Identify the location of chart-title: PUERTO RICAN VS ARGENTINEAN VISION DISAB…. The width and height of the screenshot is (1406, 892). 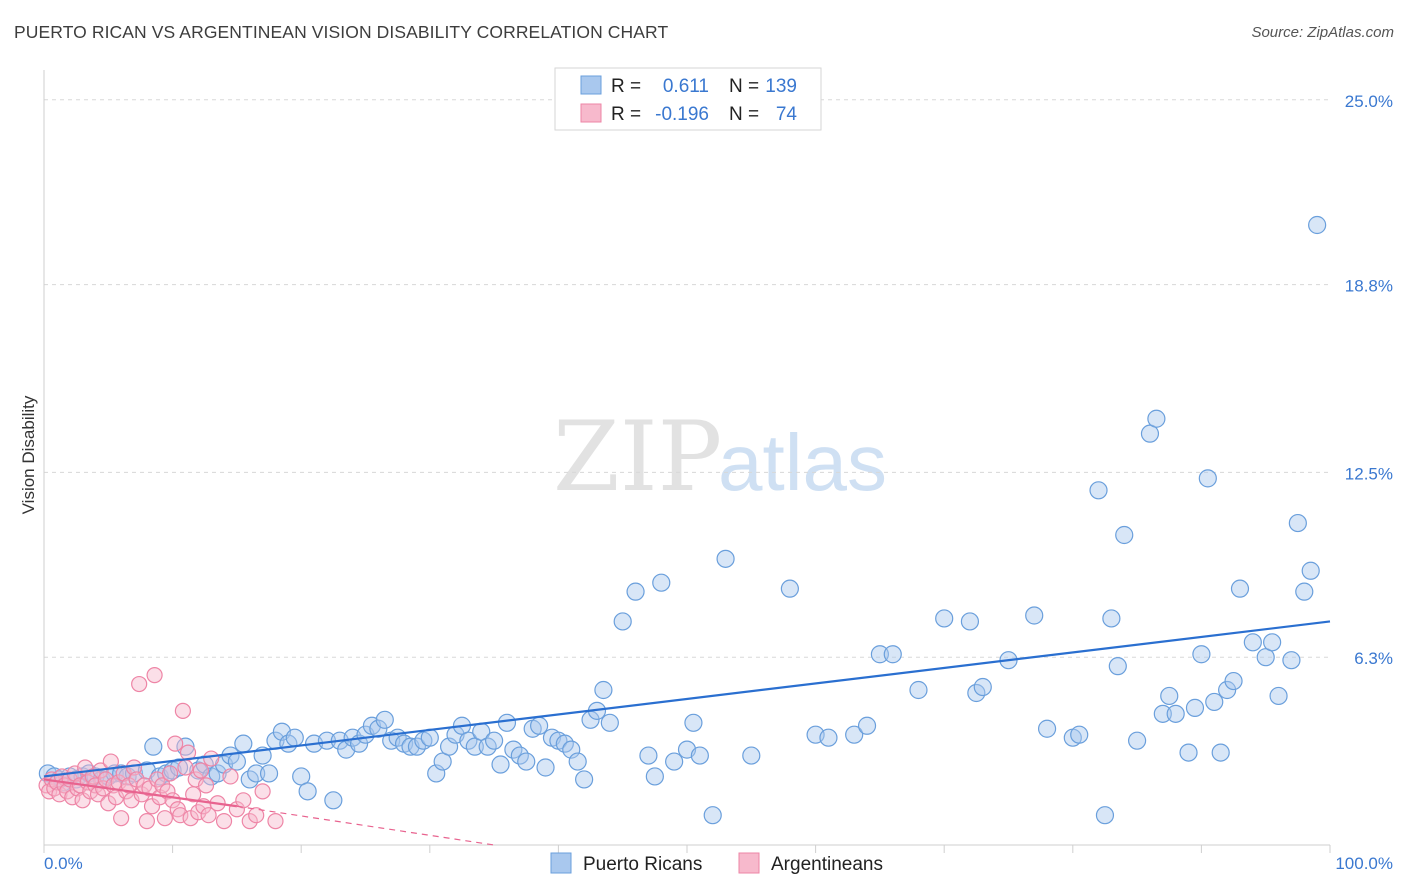
(341, 32).